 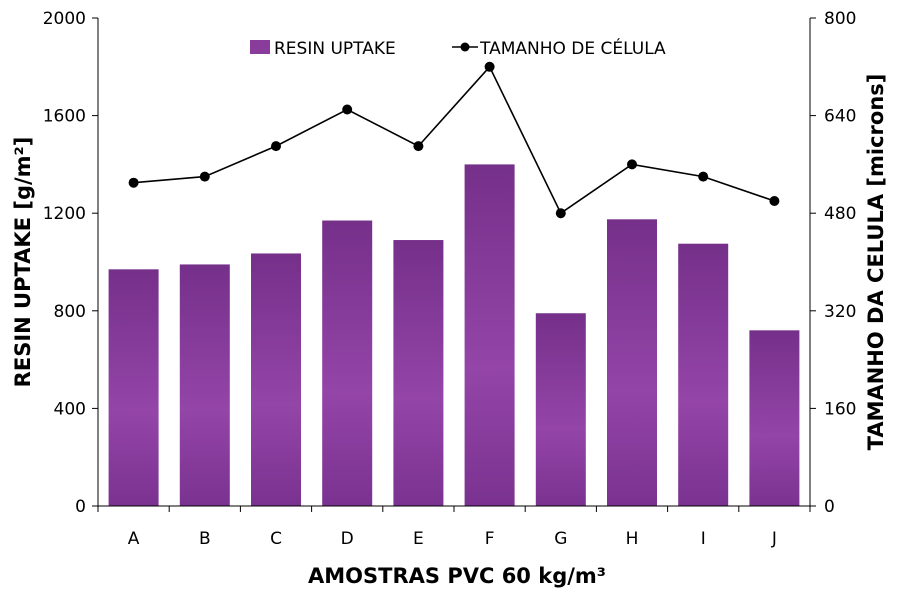 What do you see at coordinates (774, 539) in the screenshot?
I see `x-tick-label: J` at bounding box center [774, 539].